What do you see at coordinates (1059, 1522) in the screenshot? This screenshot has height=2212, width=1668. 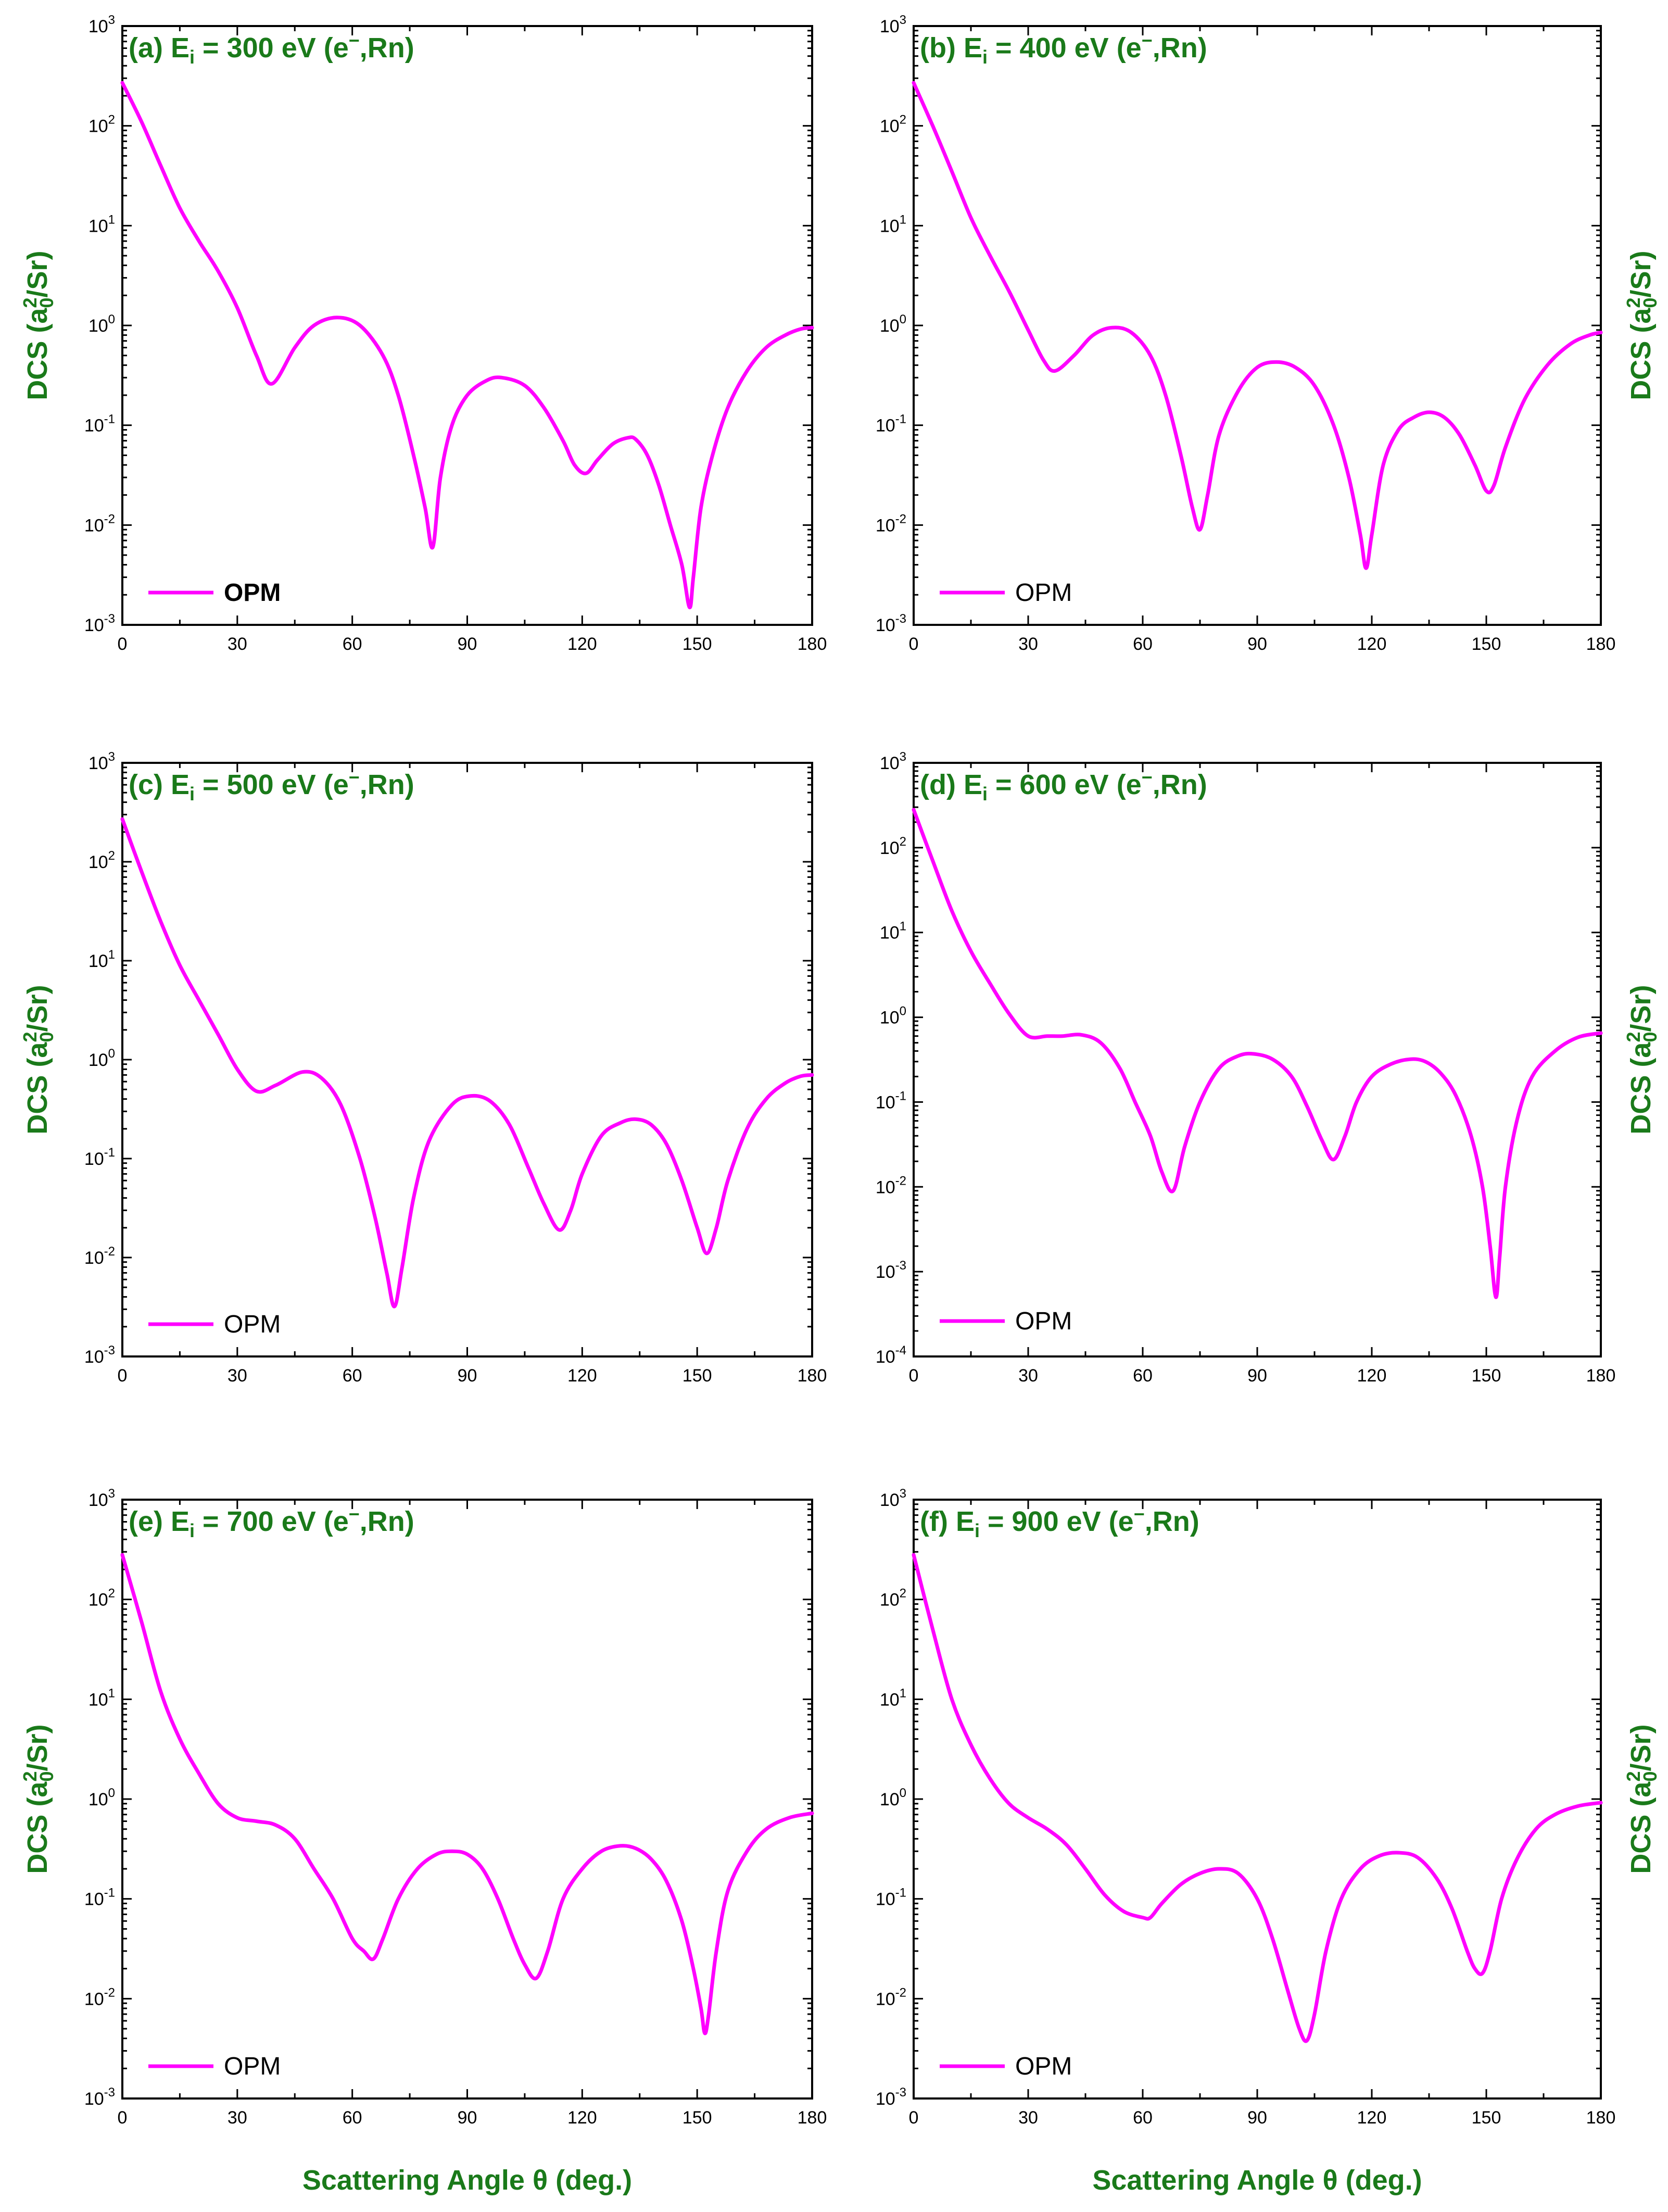 I see `panel-title: (f) Ei = 900 eV (e−,Rn)` at bounding box center [1059, 1522].